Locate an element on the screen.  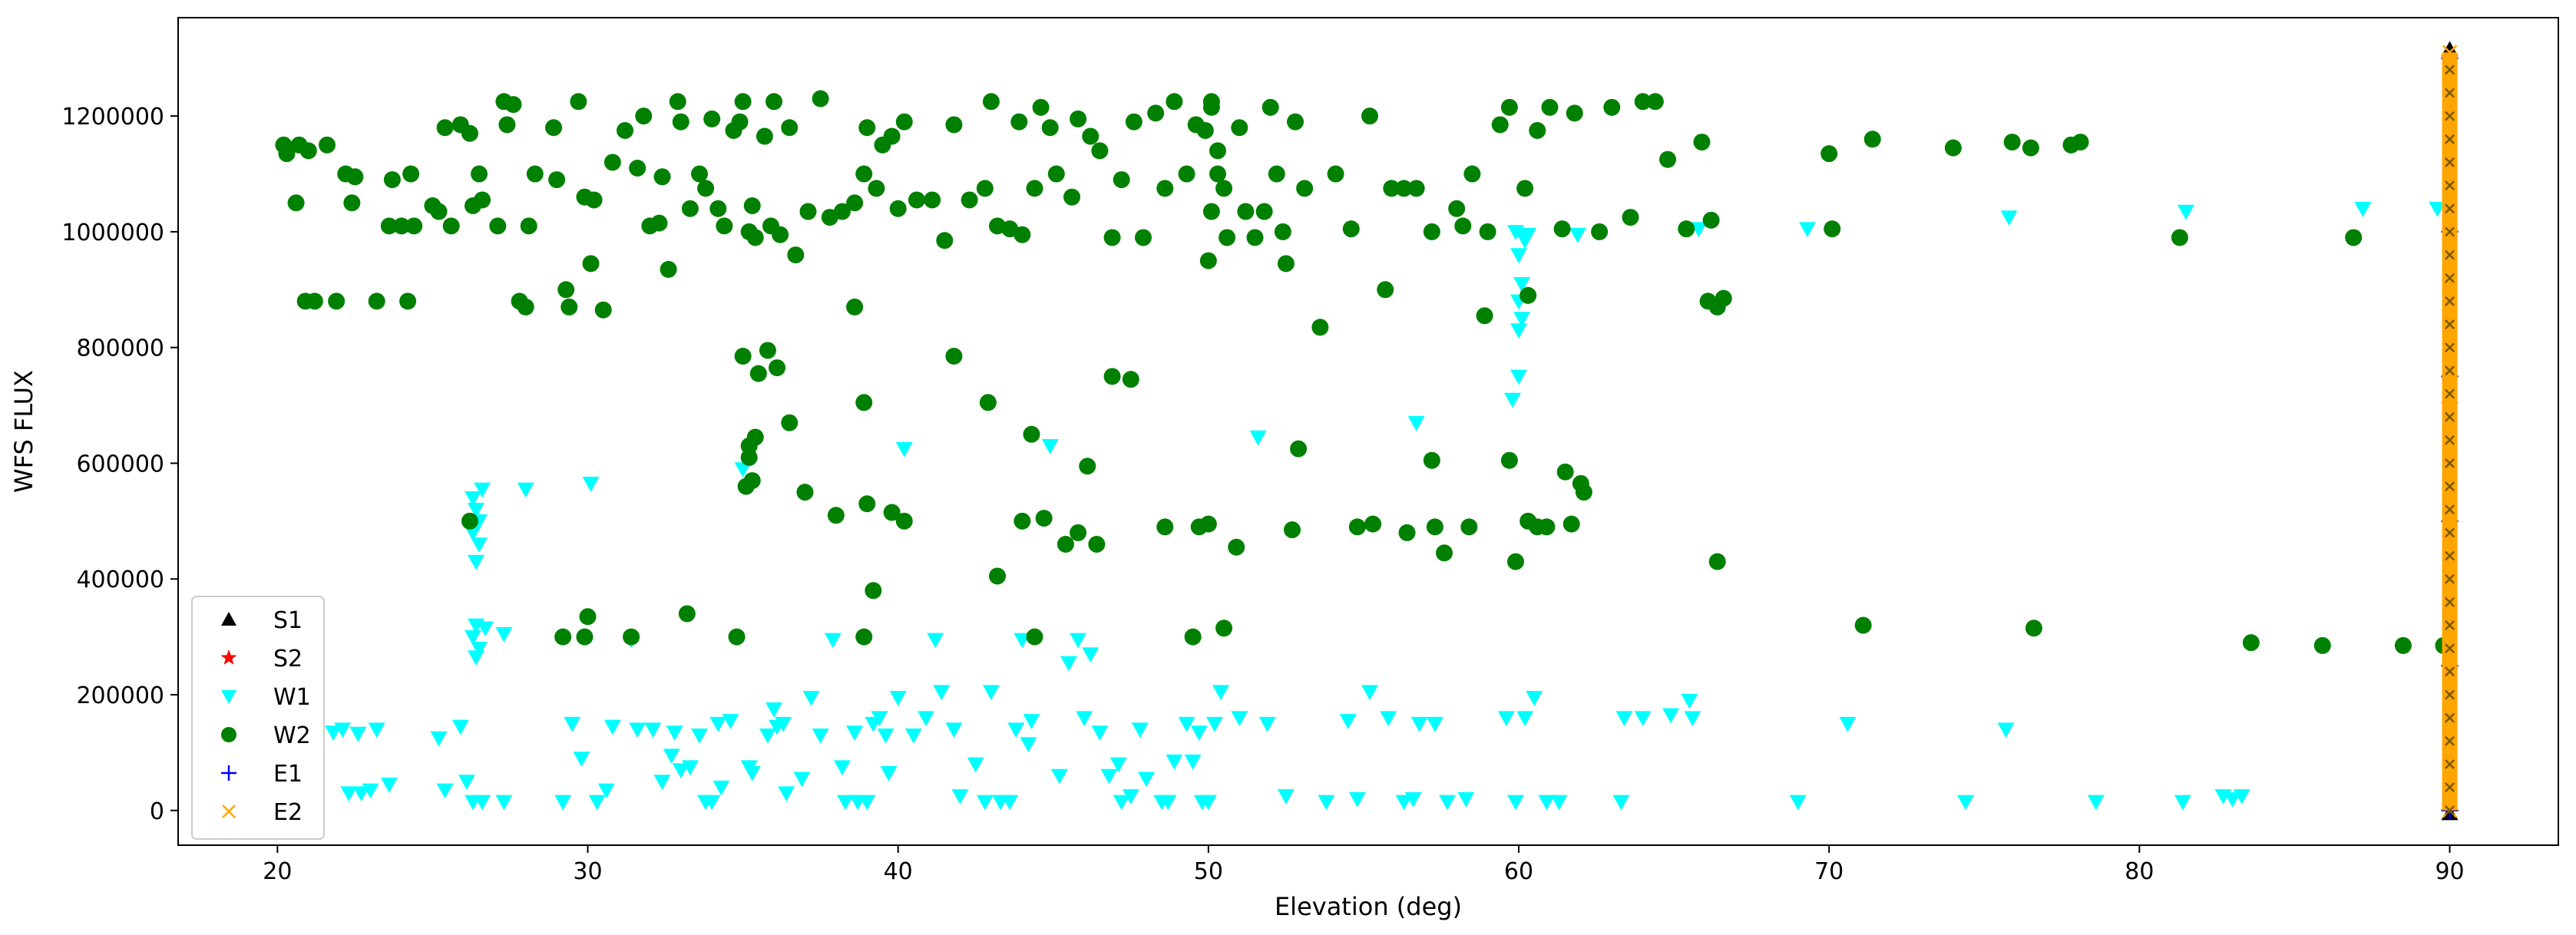
legend-item-w2: W2 is located at coordinates (266, 735).